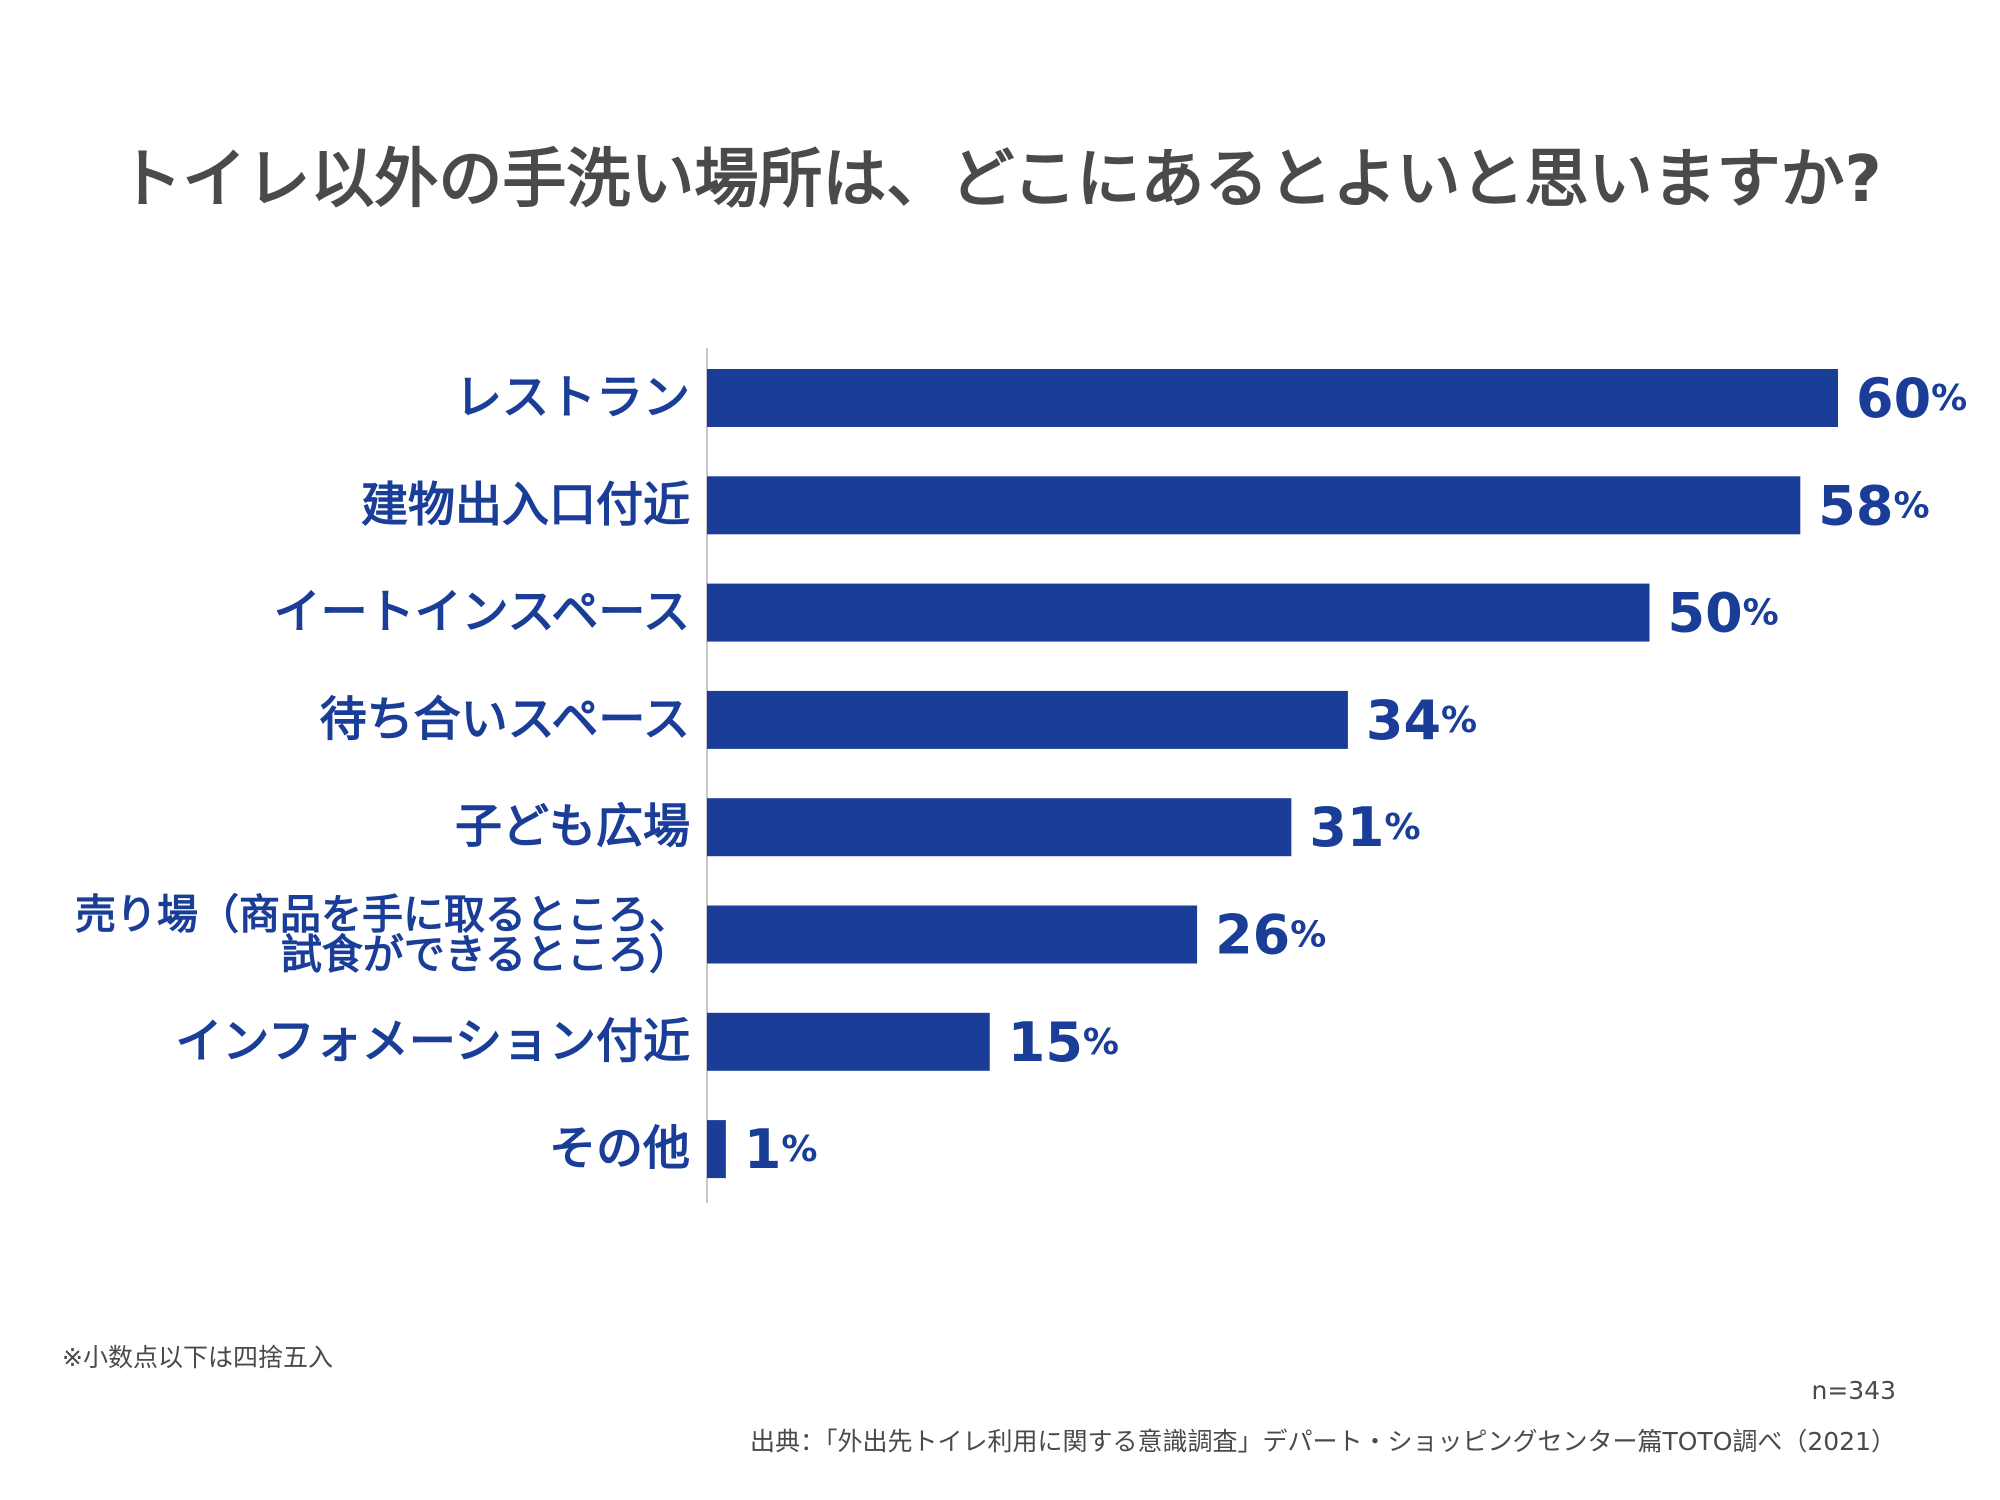 The height and width of the screenshot is (1500, 2000). Describe the element at coordinates (781, 1149) in the screenshot. I see `value-label-7: 1%` at that location.